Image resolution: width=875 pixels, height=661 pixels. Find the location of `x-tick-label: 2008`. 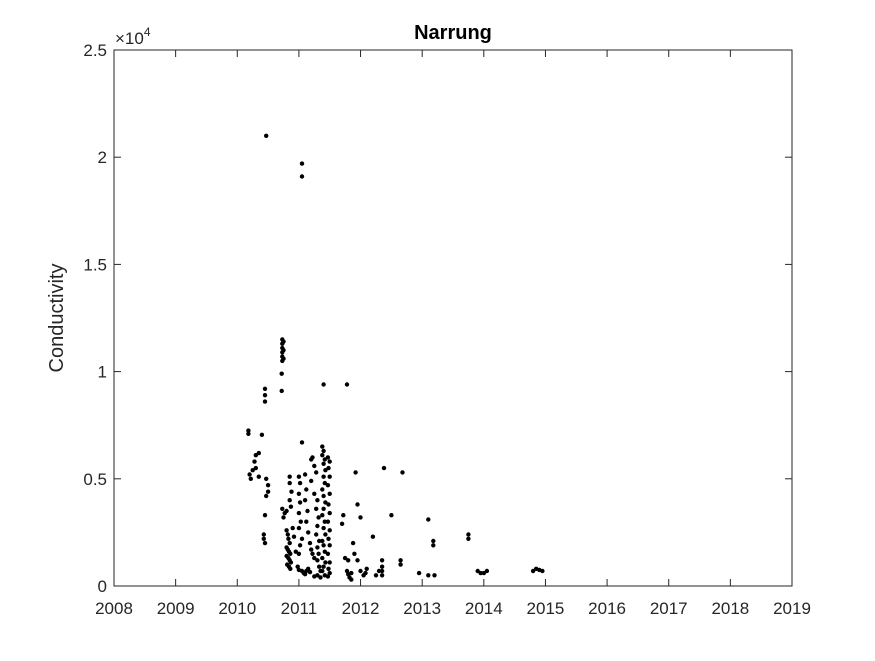

x-tick-label: 2008 is located at coordinates (114, 608).